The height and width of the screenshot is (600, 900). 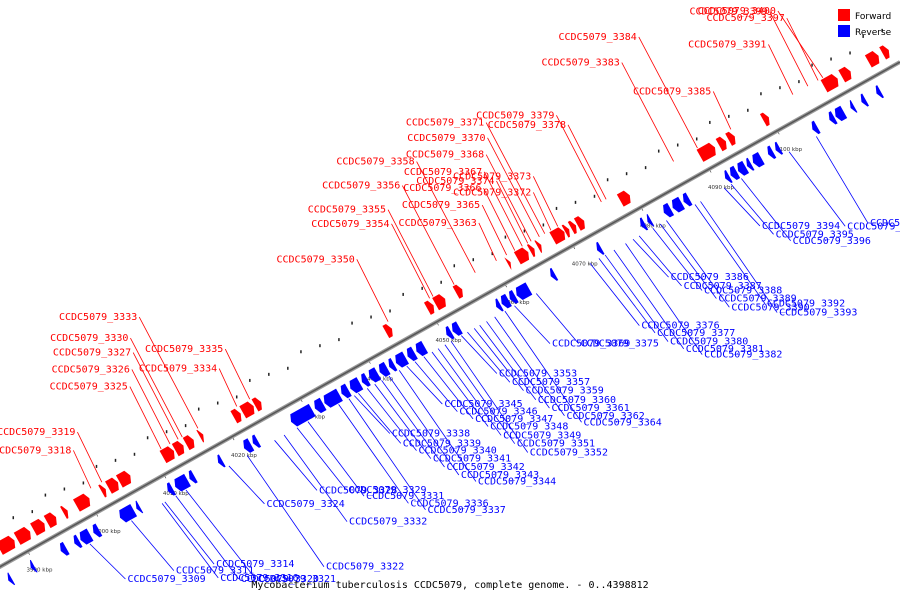 I want to click on forward-gene-label: CCDC5079_3383, so click(x=581, y=63).